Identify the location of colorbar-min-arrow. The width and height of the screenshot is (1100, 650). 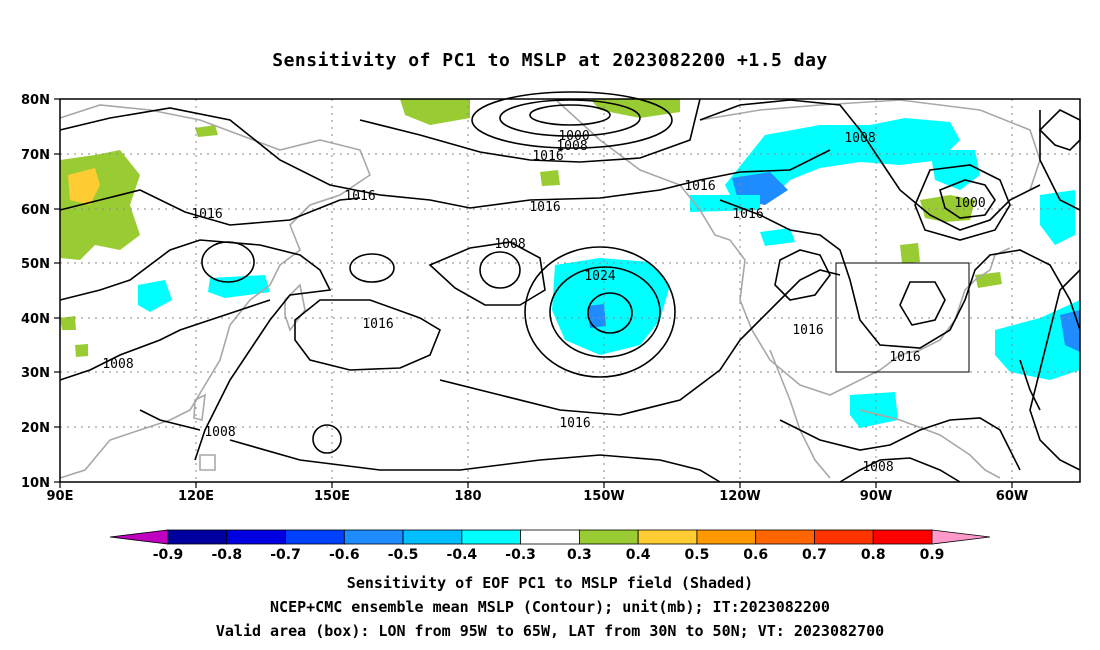
(139, 537).